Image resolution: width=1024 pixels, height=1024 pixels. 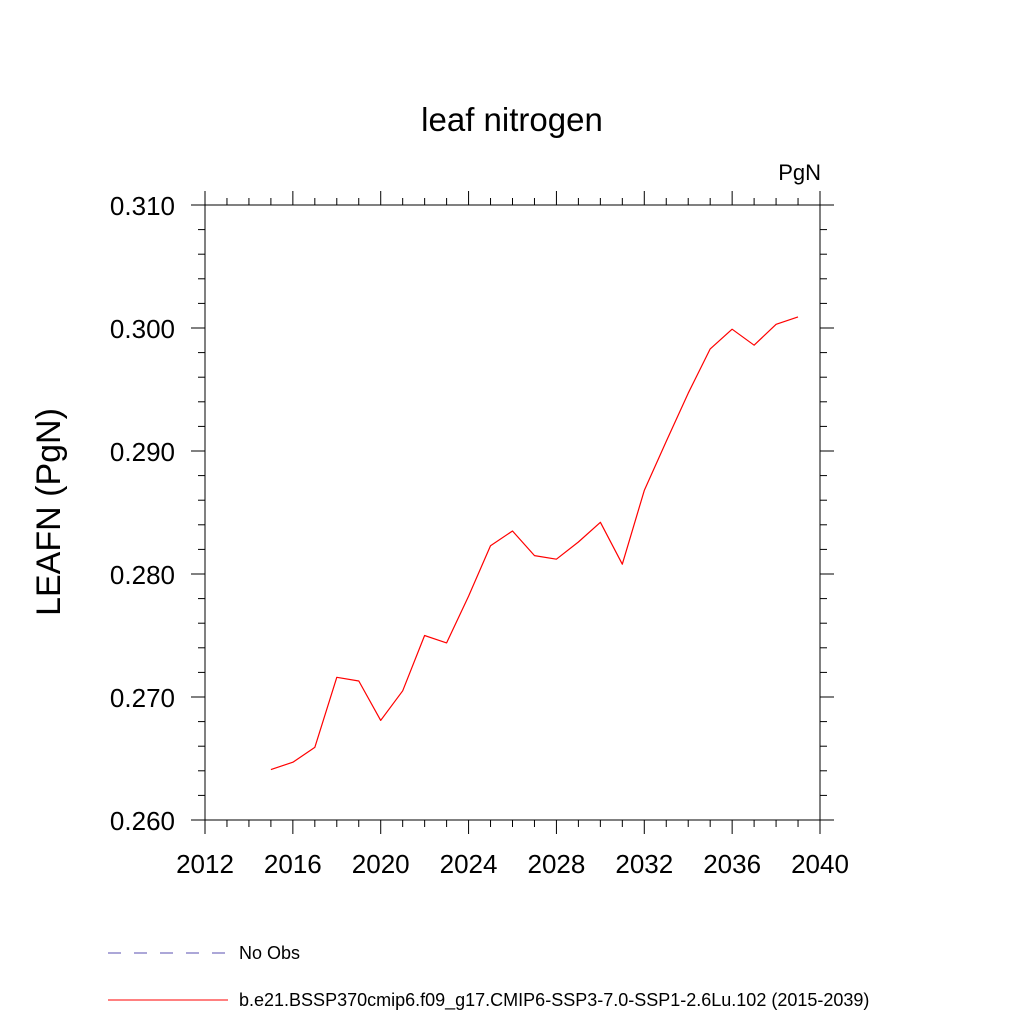 What do you see at coordinates (142, 575) in the screenshot?
I see `y-tick-label: 0.280` at bounding box center [142, 575].